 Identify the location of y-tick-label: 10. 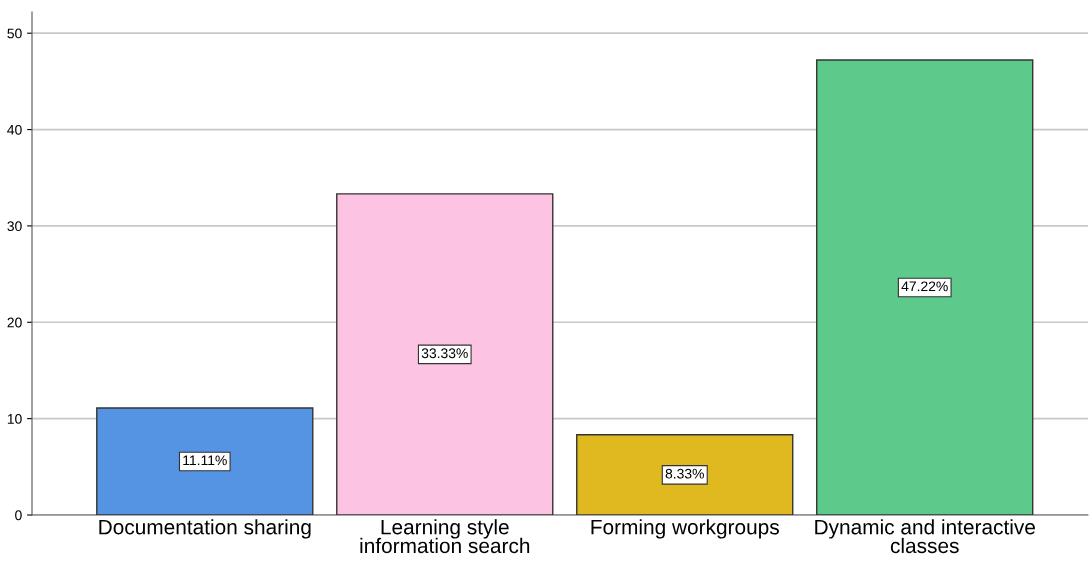
(14, 418).